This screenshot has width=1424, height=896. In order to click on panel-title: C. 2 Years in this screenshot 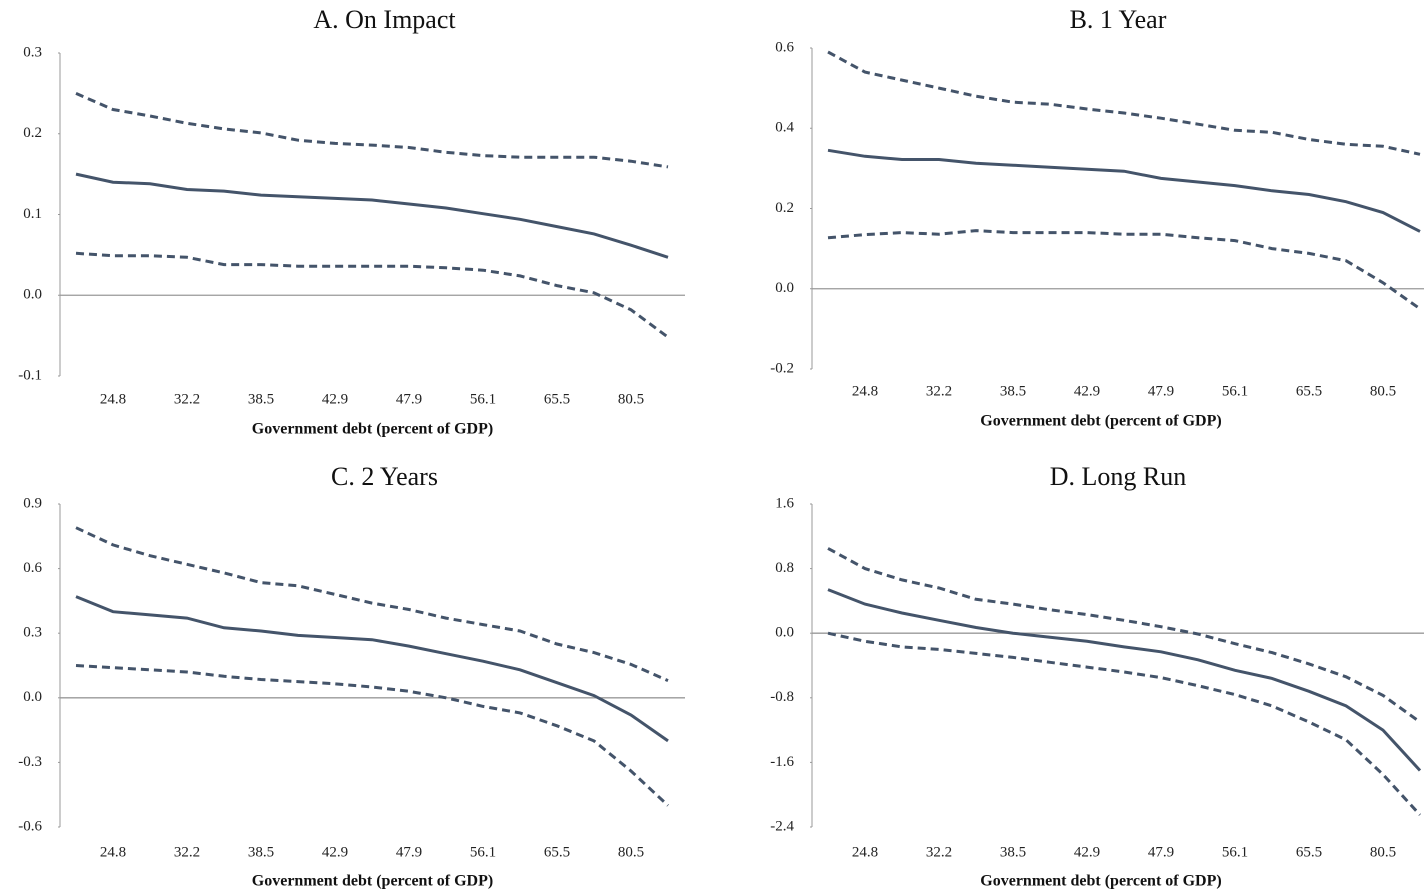, I will do `click(384, 476)`.